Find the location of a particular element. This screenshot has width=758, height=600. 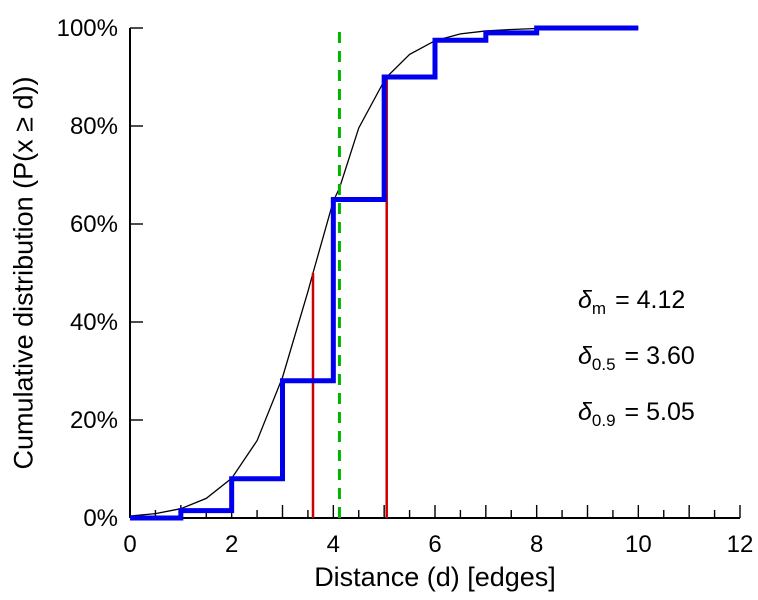

y-tick-label: 20% is located at coordinates (94, 420).